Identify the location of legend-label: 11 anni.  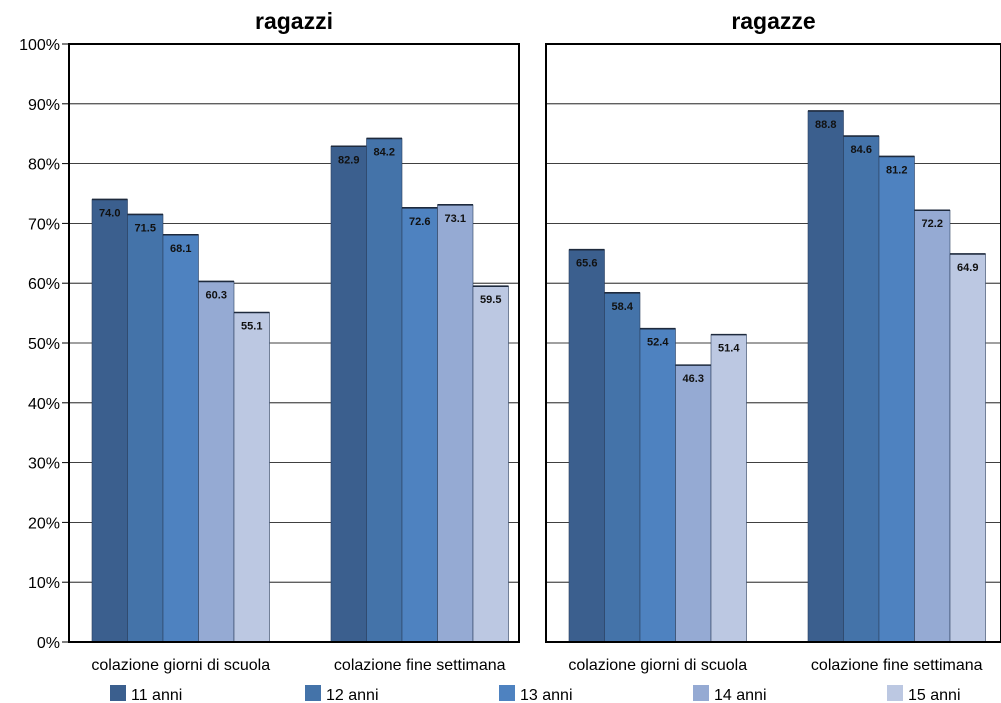
(156, 695).